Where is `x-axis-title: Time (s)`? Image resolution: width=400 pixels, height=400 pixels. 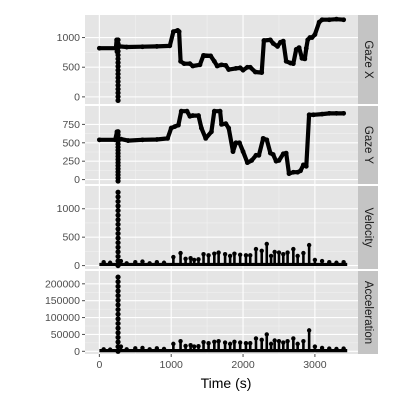 x-axis-title: Time (s) is located at coordinates (226, 383).